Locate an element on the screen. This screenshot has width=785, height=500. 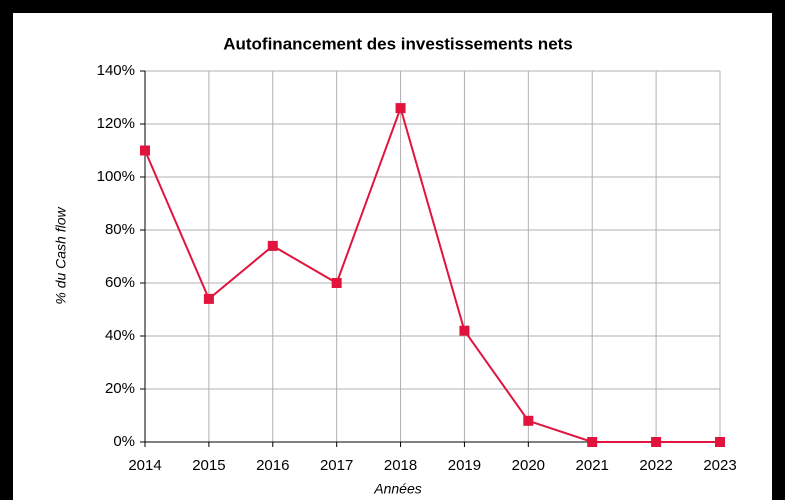
x-tick-label: 2015 is located at coordinates (208, 465).